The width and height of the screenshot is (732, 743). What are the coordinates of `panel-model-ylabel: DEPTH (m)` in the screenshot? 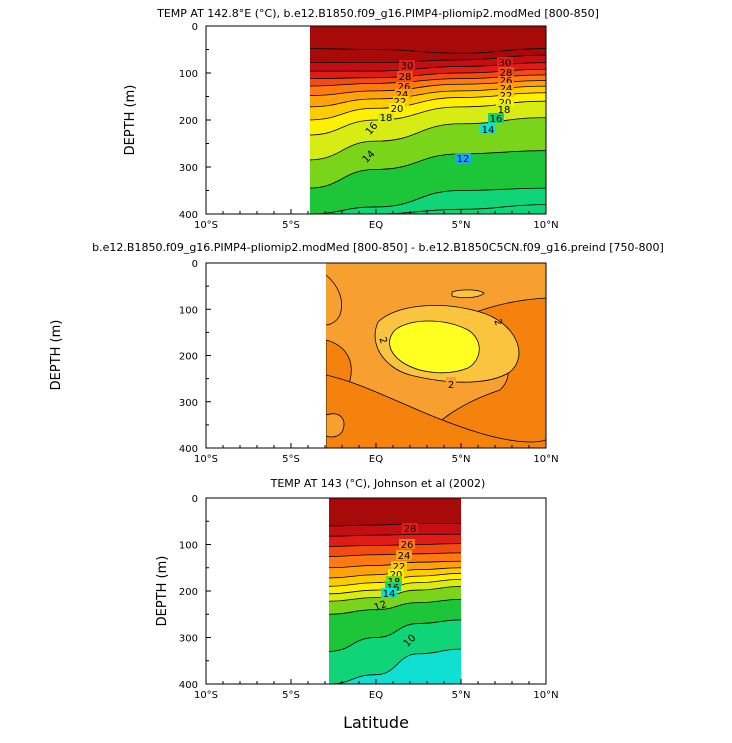 It's located at (130, 120).